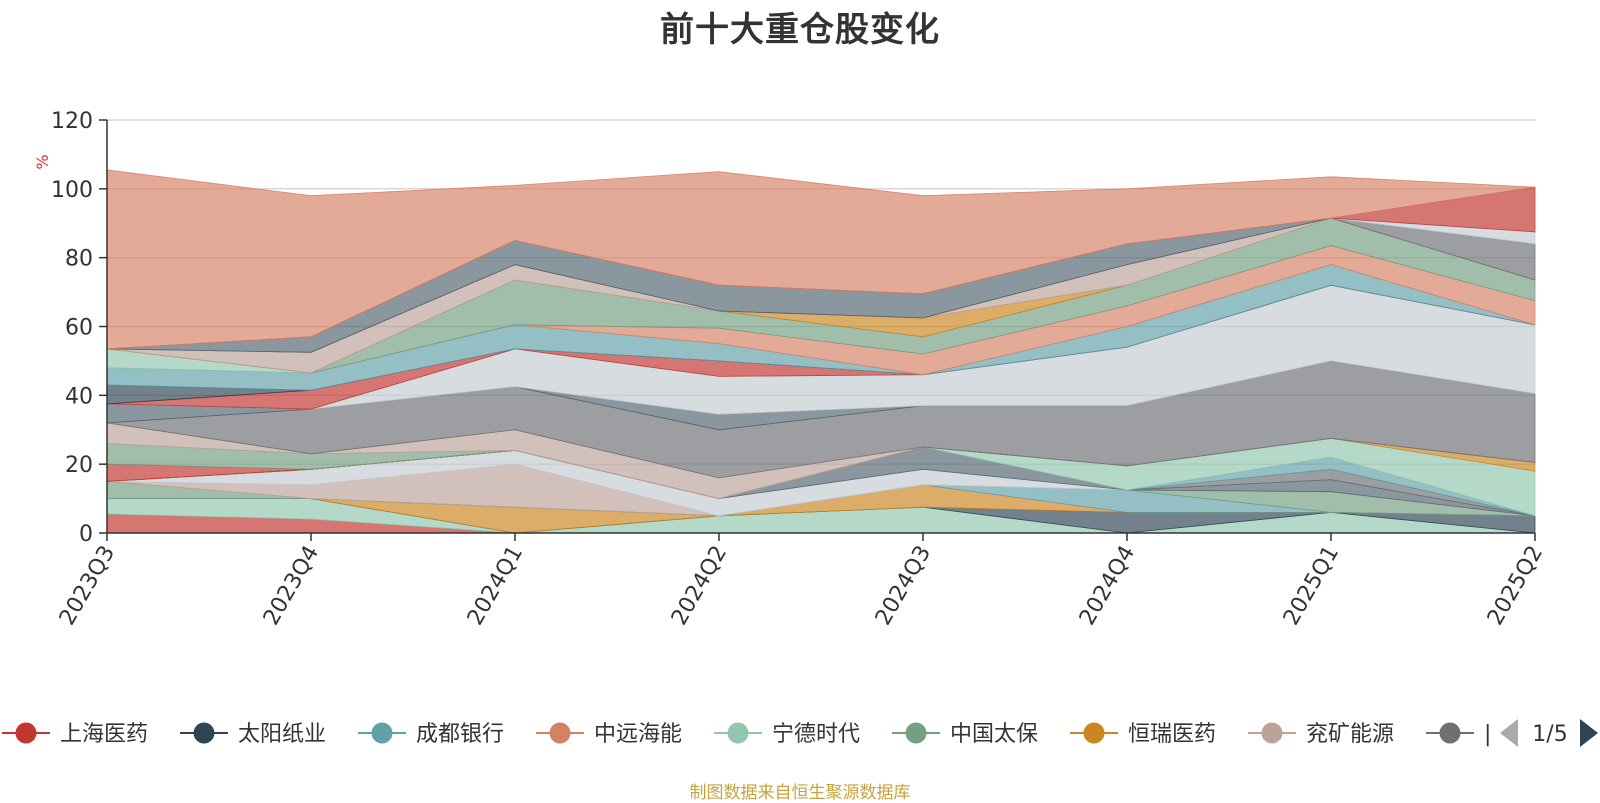 This screenshot has width=1600, height=803. Describe the element at coordinates (79, 396) in the screenshot. I see `y-tick-label: 40` at that location.